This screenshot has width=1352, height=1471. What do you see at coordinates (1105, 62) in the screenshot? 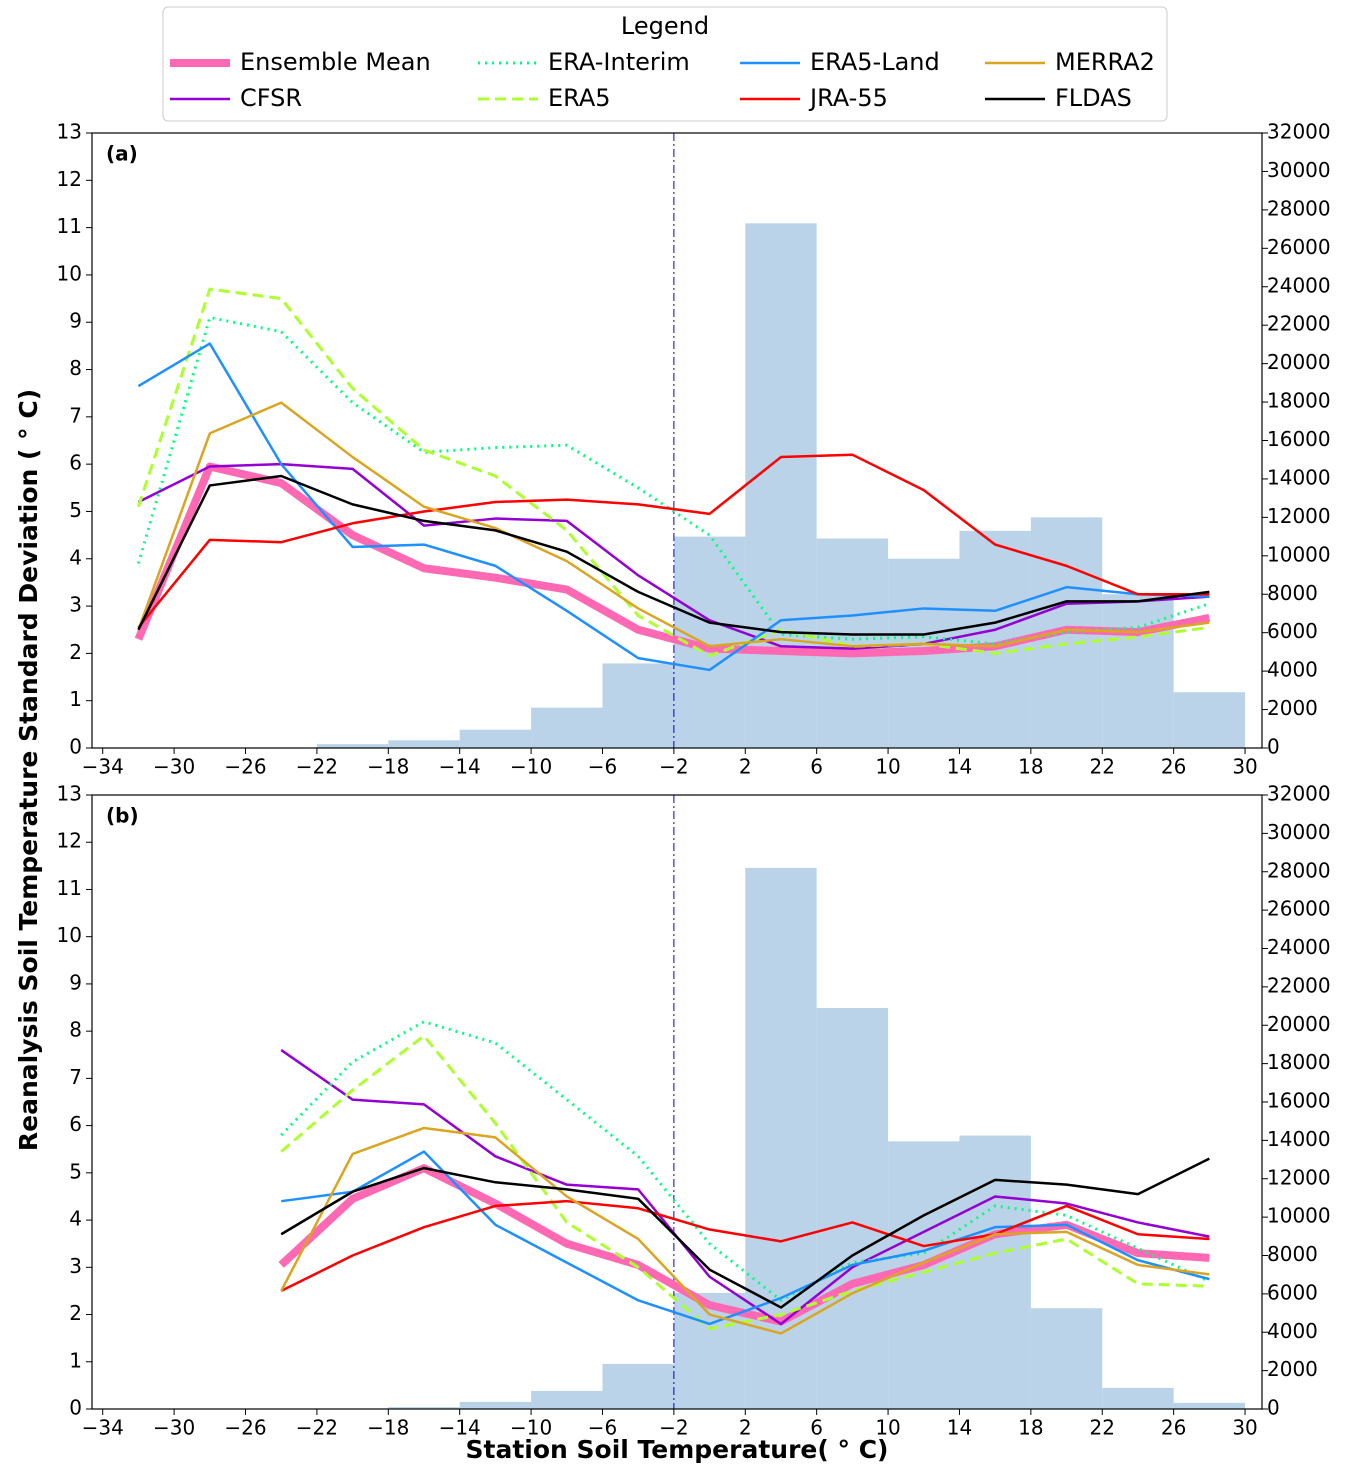
I see `legend-label: MERRA2` at bounding box center [1105, 62].